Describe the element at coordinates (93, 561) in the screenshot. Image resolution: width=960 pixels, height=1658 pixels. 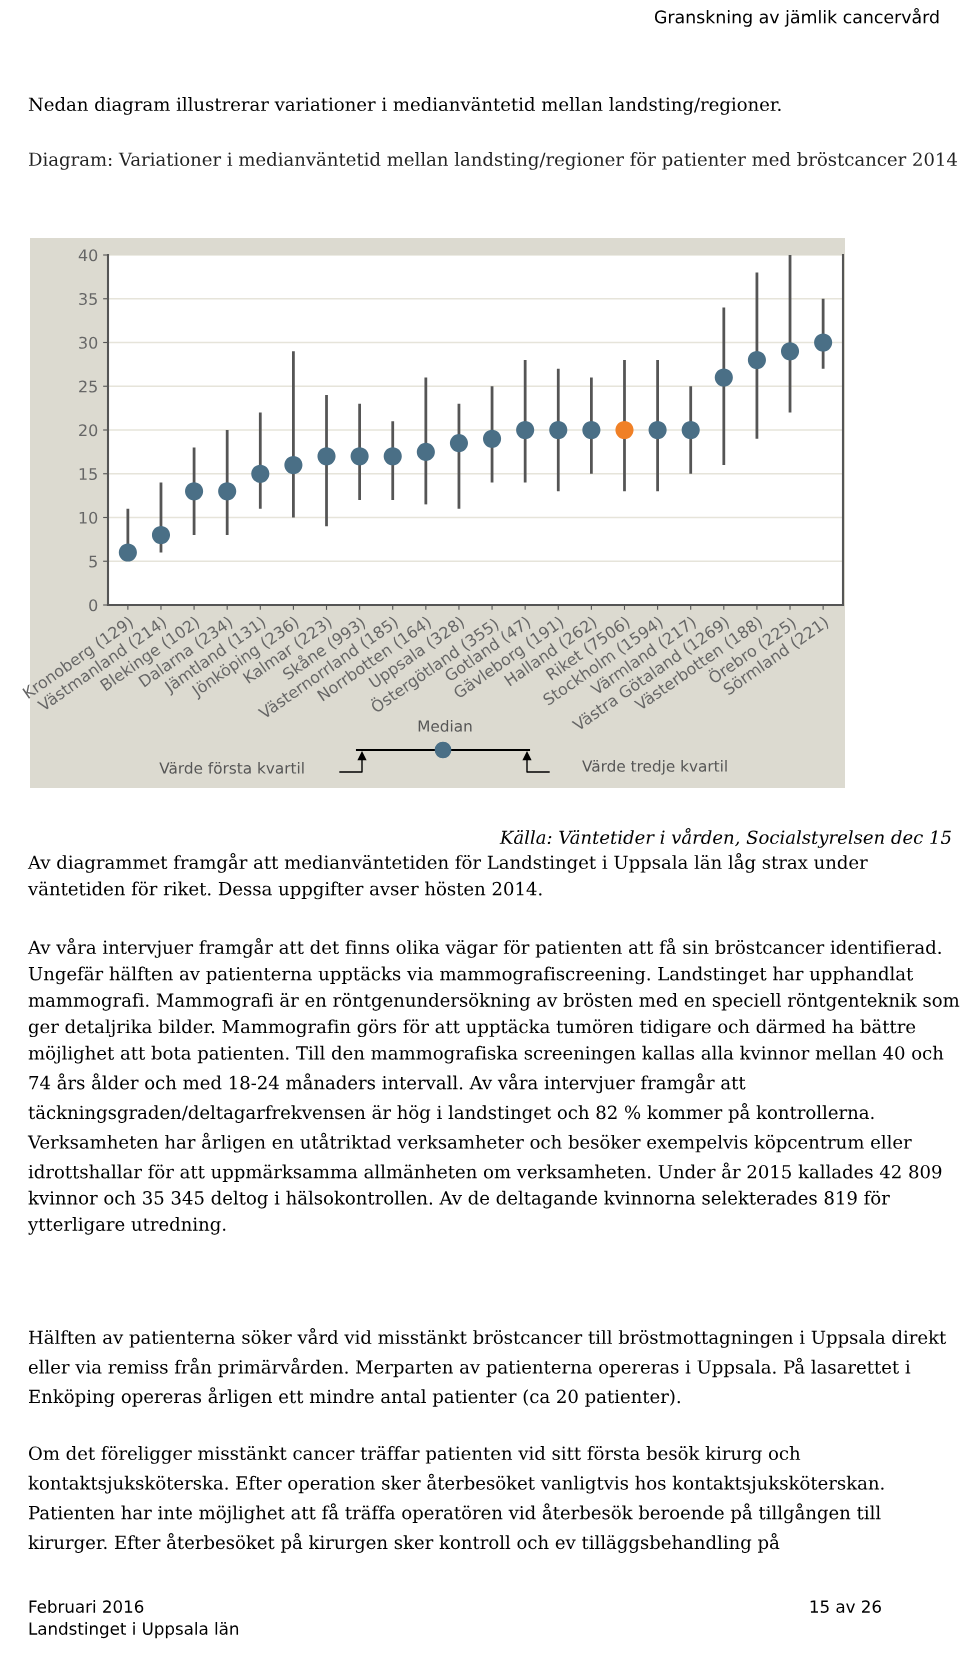
I see `y-tick-label: 5` at that location.